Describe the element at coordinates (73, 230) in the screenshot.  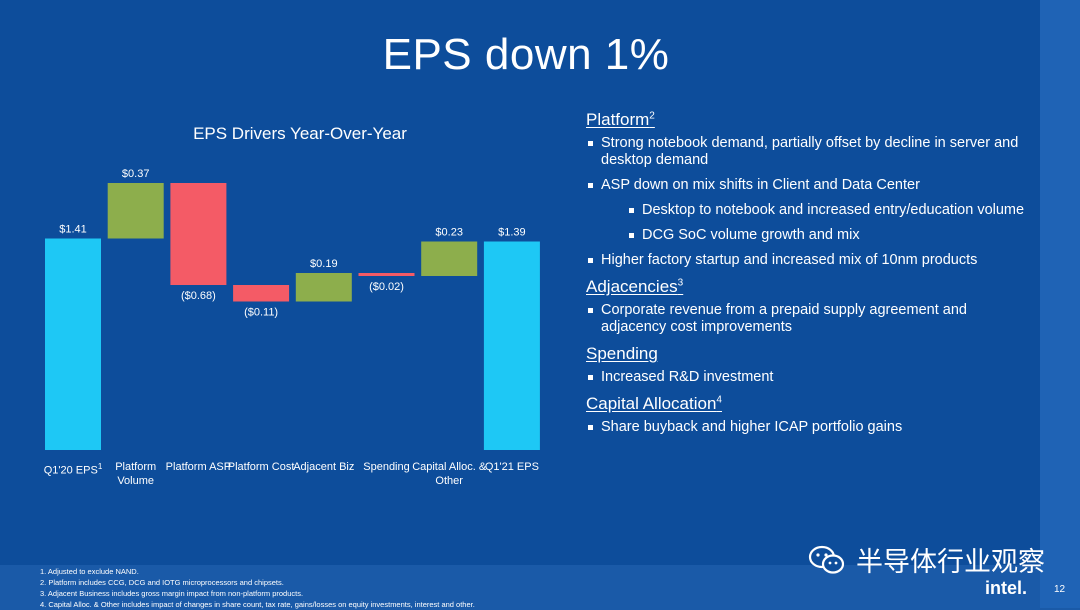
I see `value-label-0: $1.41` at that location.